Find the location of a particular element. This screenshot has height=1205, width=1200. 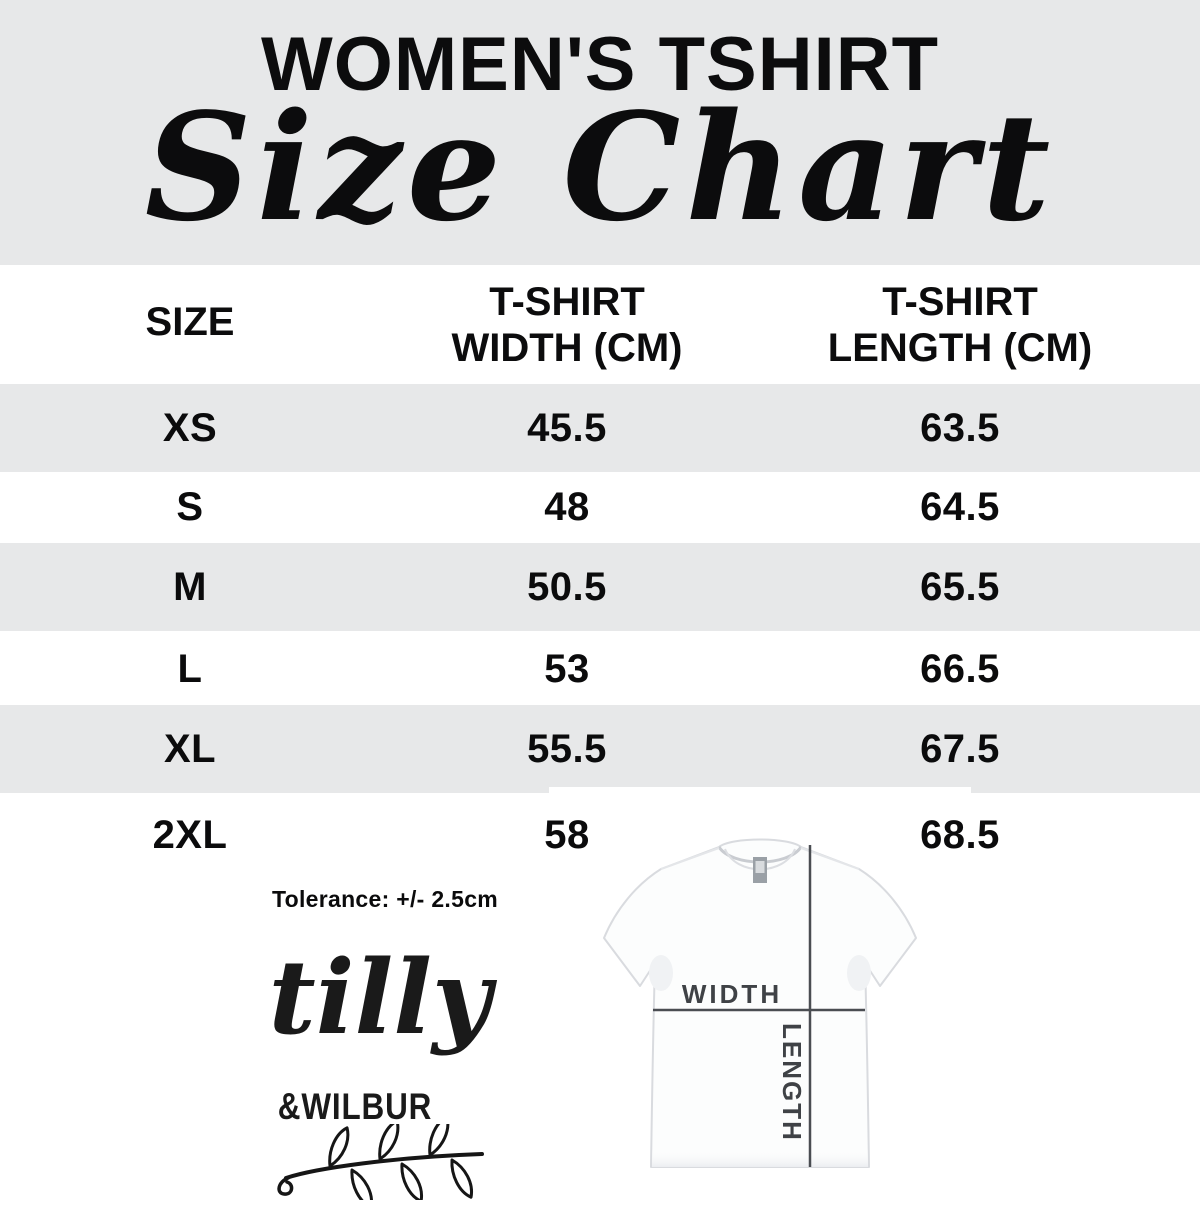

brand-logo-script: tilly is located at coordinates (380, 998).